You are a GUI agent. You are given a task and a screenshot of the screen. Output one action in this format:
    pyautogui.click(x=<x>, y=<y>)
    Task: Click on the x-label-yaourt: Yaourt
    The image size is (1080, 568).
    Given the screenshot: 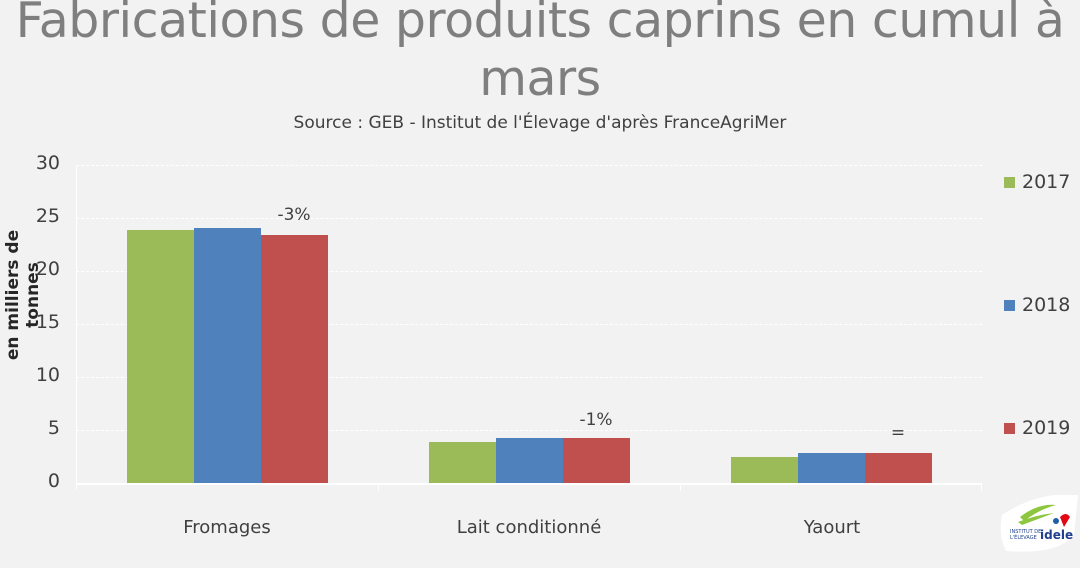 What is the action you would take?
    pyautogui.click(x=832, y=527)
    